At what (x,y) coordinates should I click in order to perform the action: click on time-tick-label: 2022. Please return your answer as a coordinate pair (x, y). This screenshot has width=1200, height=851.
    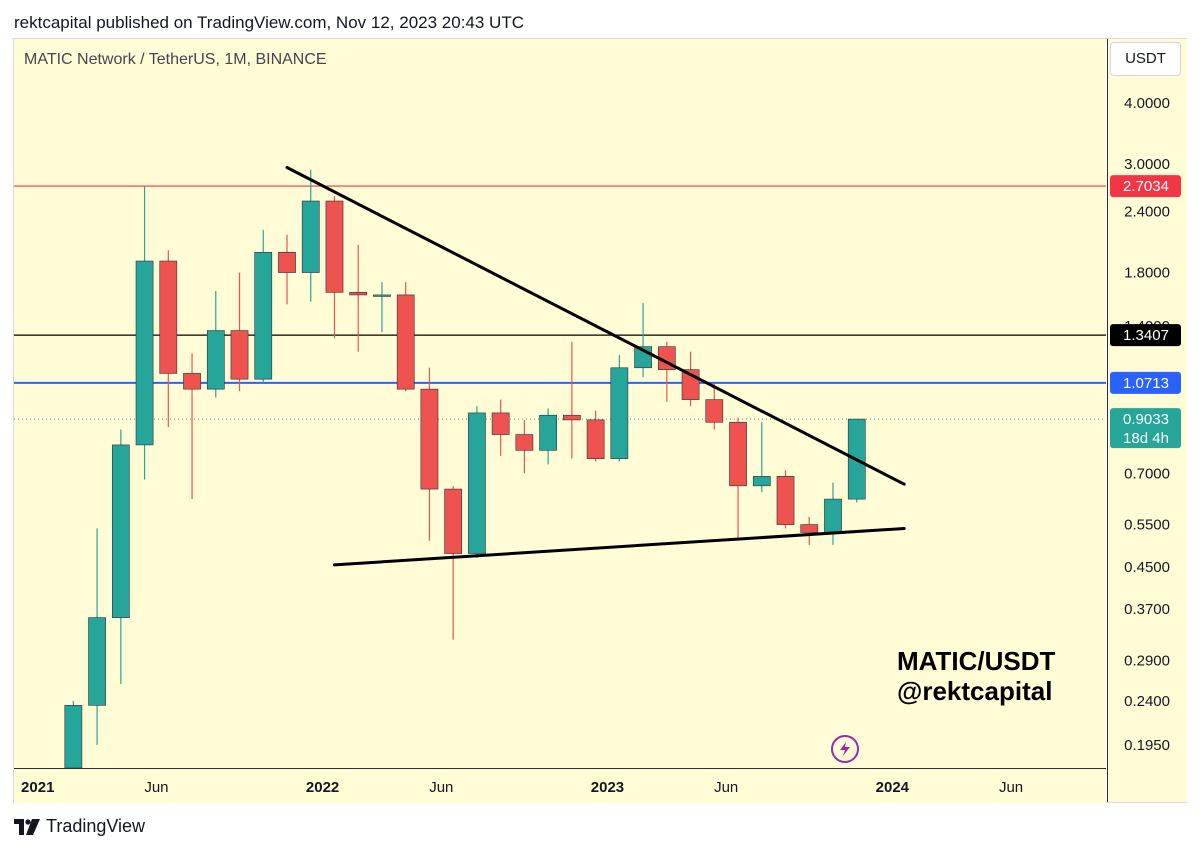
    Looking at the image, I should click on (322, 787).